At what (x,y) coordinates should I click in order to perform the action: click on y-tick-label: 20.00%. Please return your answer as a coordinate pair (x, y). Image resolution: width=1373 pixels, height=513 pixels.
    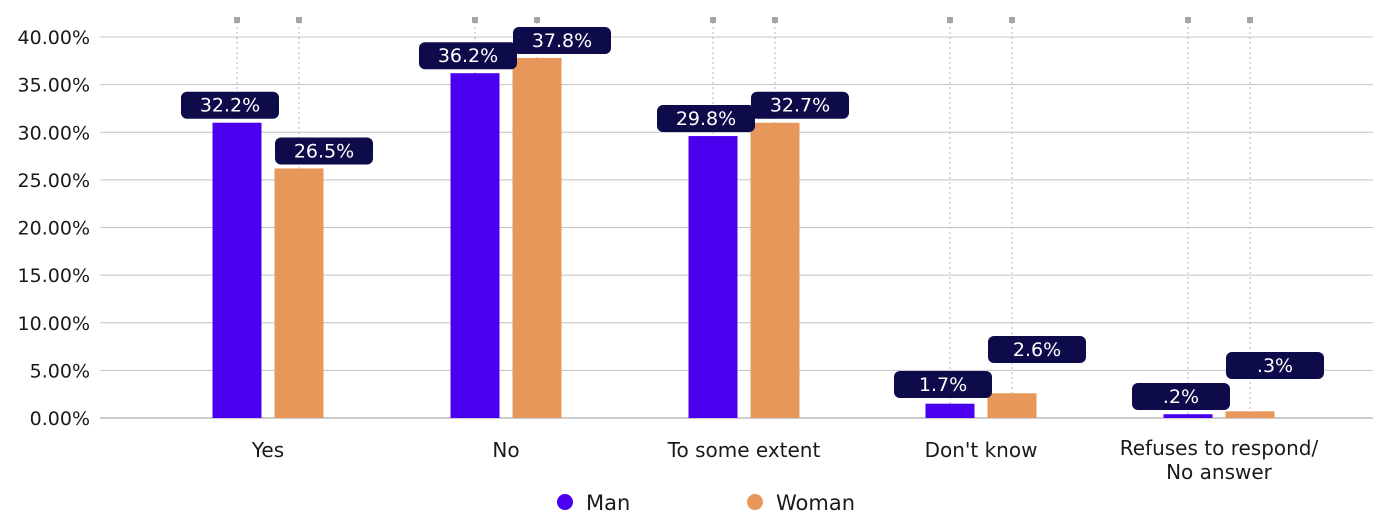
    Looking at the image, I should click on (54, 229).